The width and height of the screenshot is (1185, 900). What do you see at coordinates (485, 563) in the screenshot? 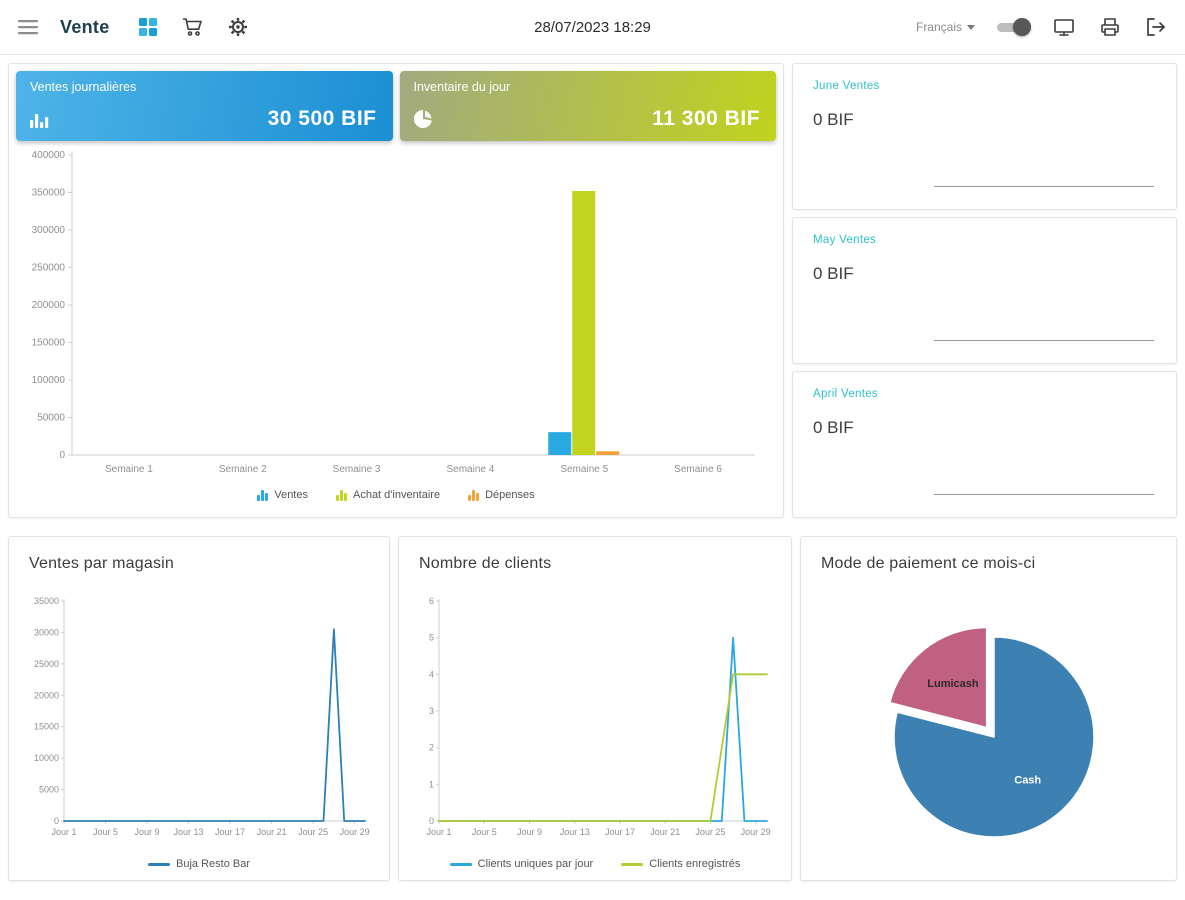
I see `panel-title: Nombre de clients` at bounding box center [485, 563].